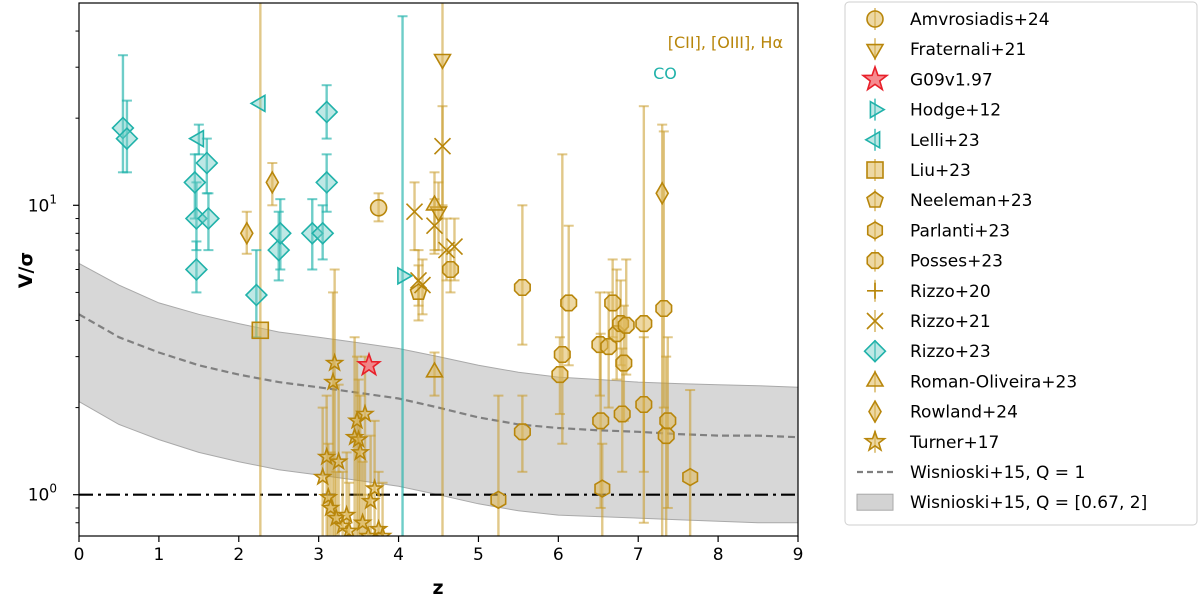 The height and width of the screenshot is (597, 1200). What do you see at coordinates (478, 555) in the screenshot?
I see `x-tick-label-5: 5` at bounding box center [478, 555].